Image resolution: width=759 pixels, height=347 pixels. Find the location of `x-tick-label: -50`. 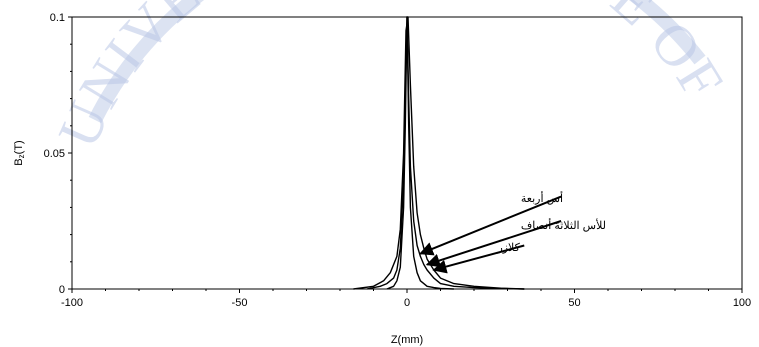

x-tick-label: -50 is located at coordinates (240, 303).